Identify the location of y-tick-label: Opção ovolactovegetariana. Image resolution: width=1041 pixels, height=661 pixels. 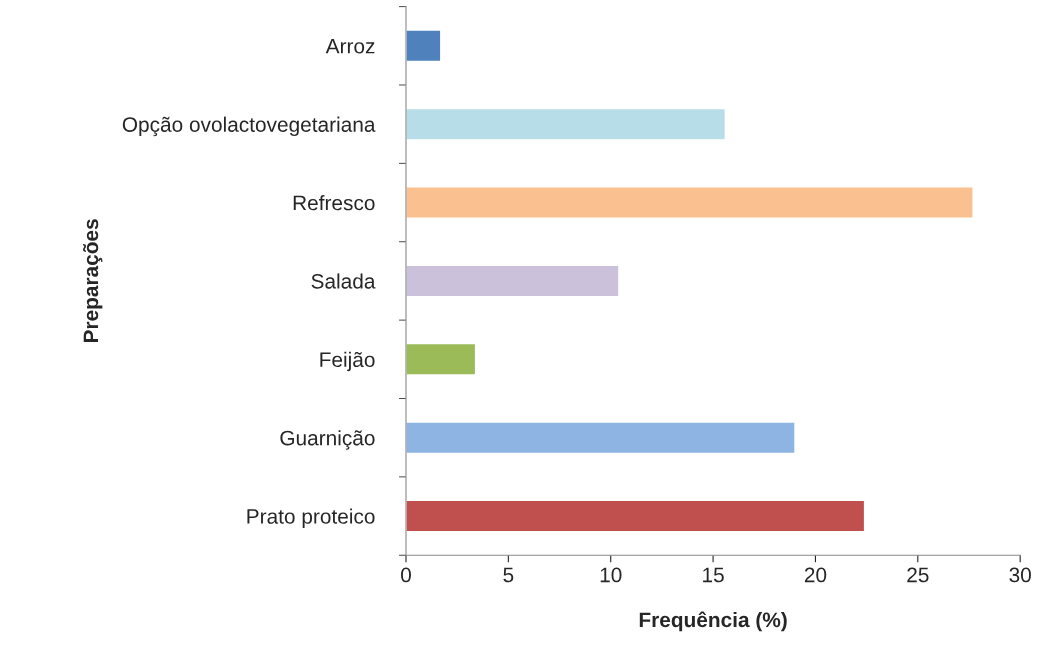
(249, 126).